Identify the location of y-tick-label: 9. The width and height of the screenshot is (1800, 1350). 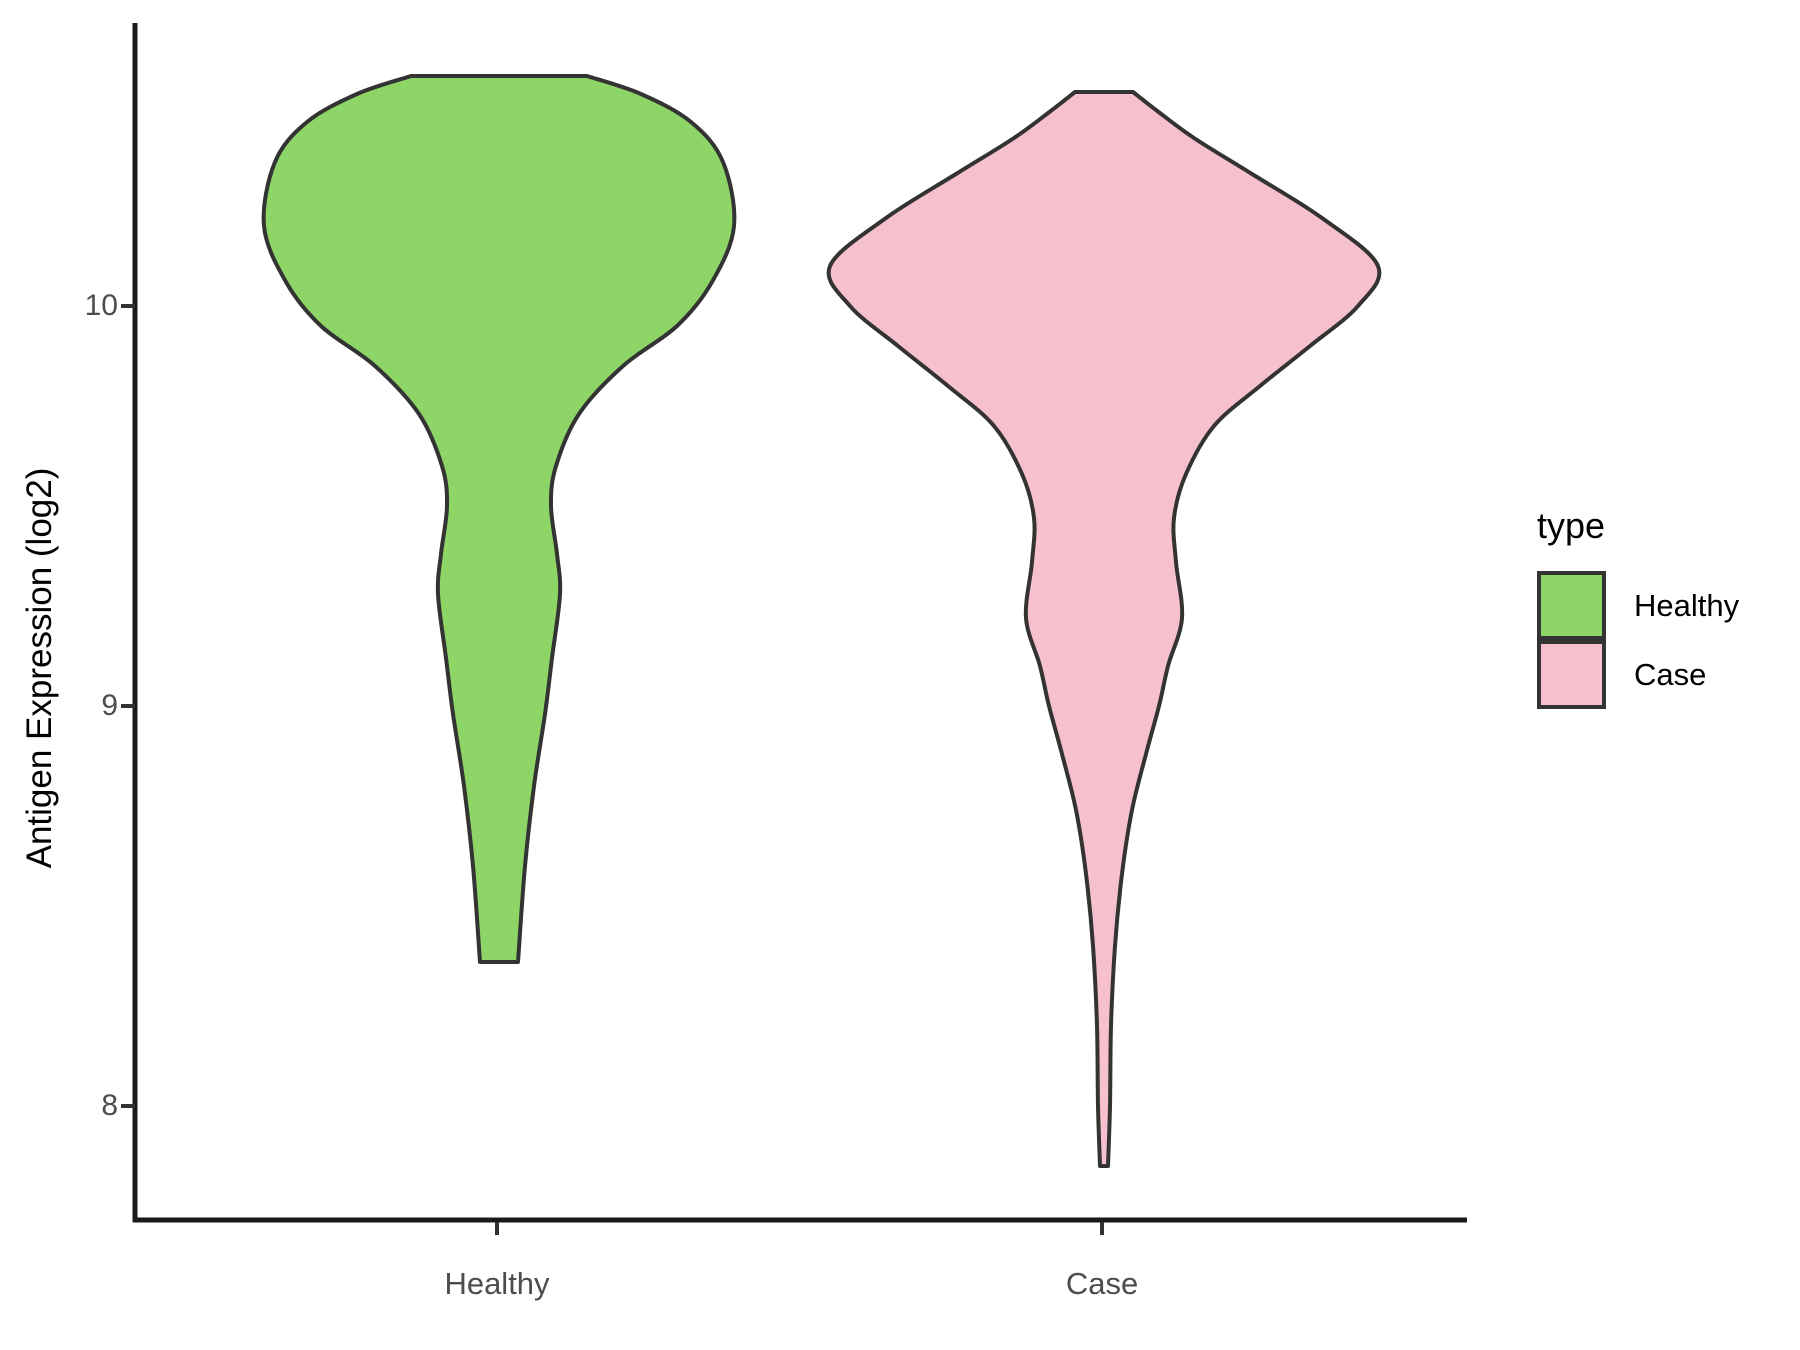
(109, 705).